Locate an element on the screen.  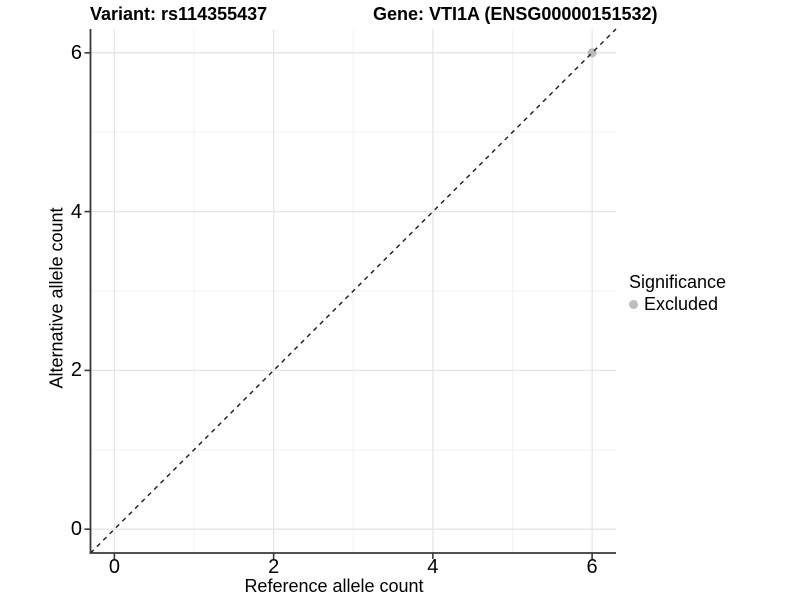
y-tick-label: 2 is located at coordinates (76, 370).